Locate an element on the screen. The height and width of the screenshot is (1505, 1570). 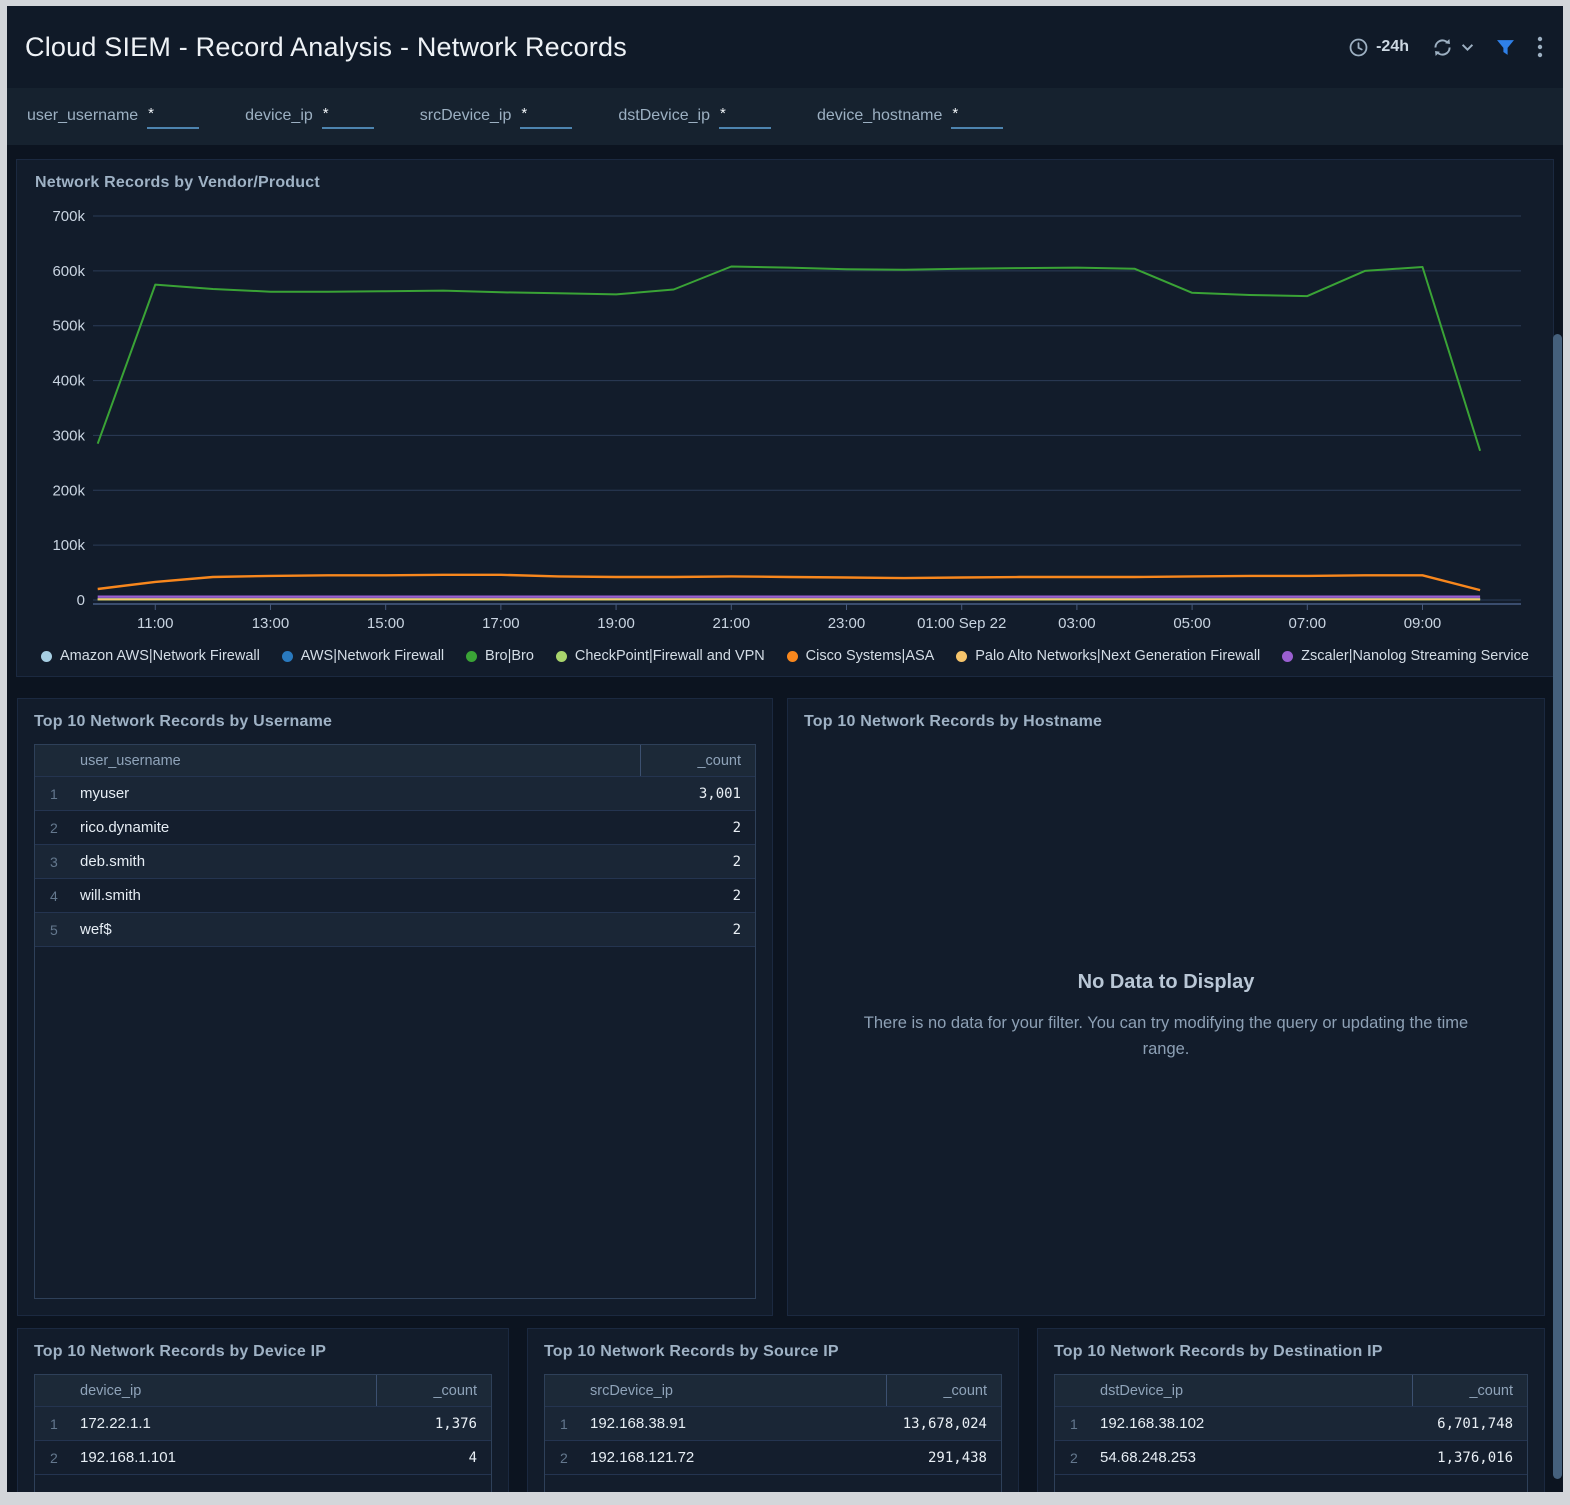
table-row: 2 rico.dynamite 2 is located at coordinates (395, 828).